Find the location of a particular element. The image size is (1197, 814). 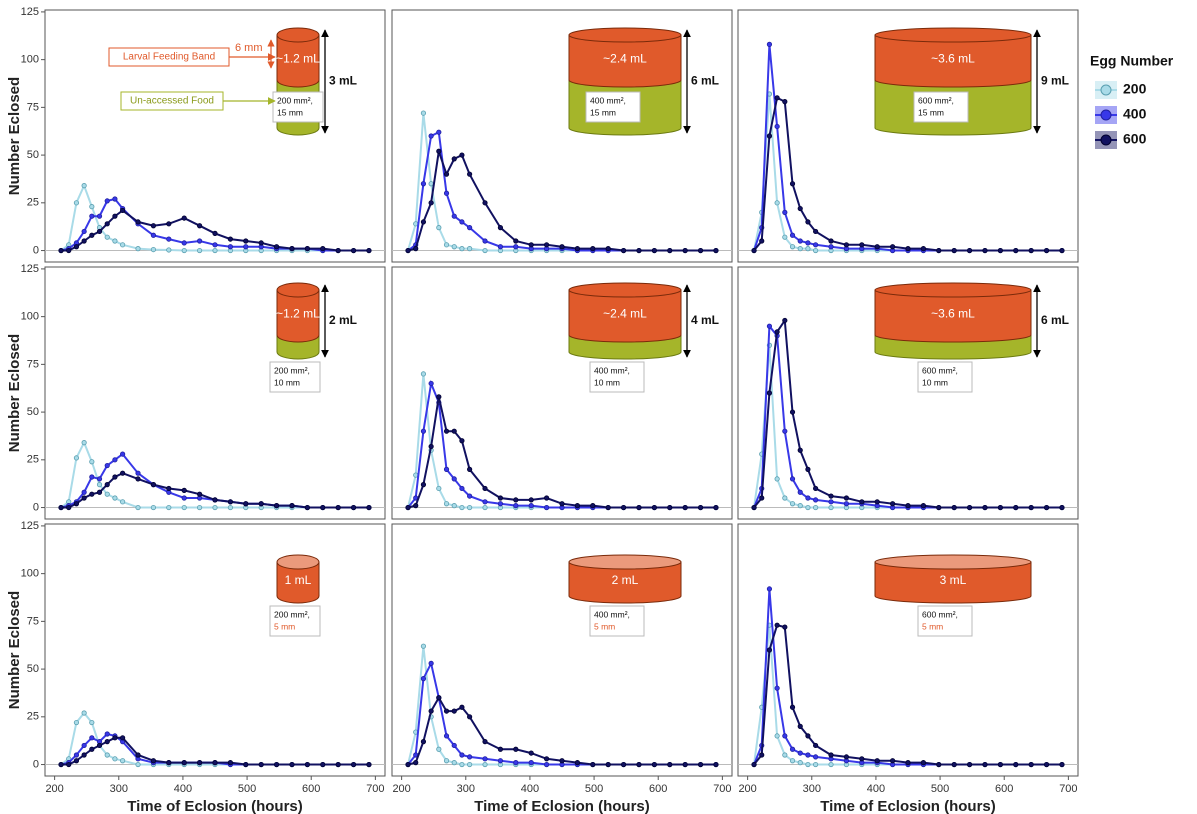

band-depth-label: 6 mm is located at coordinates (249, 48).